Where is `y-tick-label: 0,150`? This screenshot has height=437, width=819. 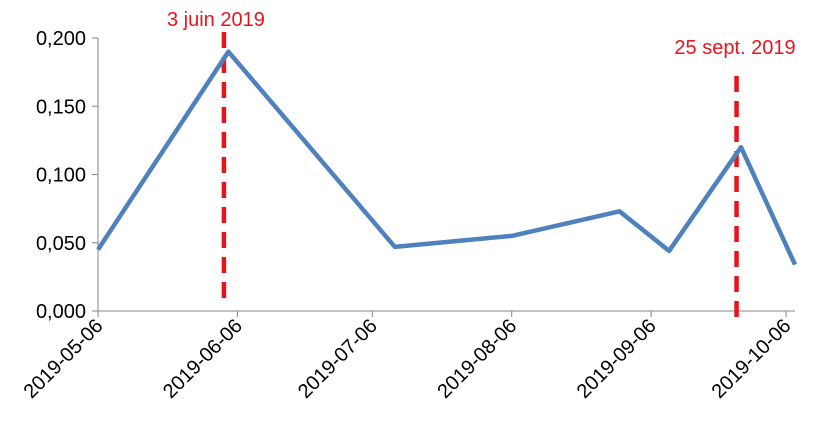
y-tick-label: 0,150 is located at coordinates (61, 107).